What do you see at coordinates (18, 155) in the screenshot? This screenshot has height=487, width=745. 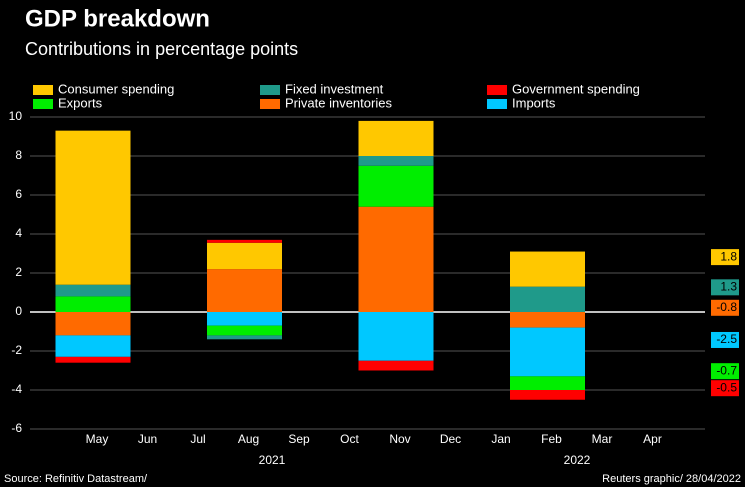 I see `y-tick-label: 8` at bounding box center [18, 155].